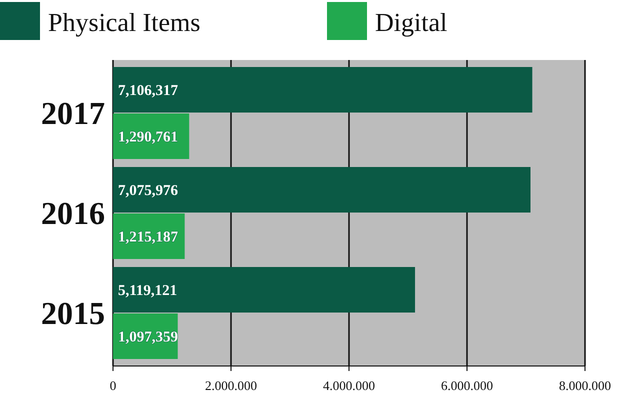 The image size is (618, 402). Describe the element at coordinates (148, 91) in the screenshot. I see `data-label: 7,106,317` at that location.